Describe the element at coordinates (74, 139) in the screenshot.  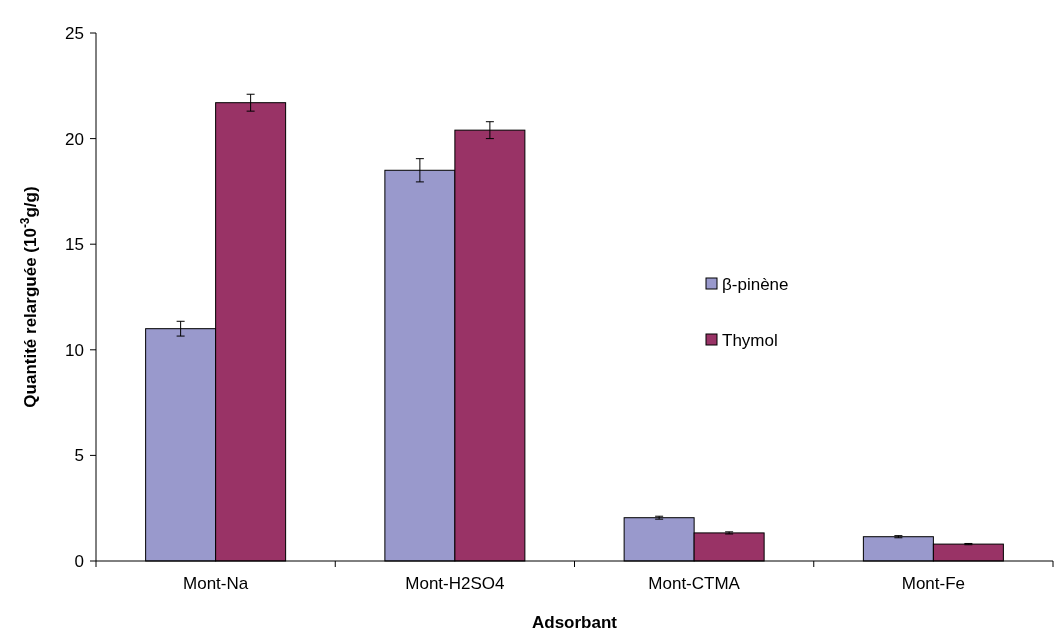
I see `y-tick-label: 20` at that location.